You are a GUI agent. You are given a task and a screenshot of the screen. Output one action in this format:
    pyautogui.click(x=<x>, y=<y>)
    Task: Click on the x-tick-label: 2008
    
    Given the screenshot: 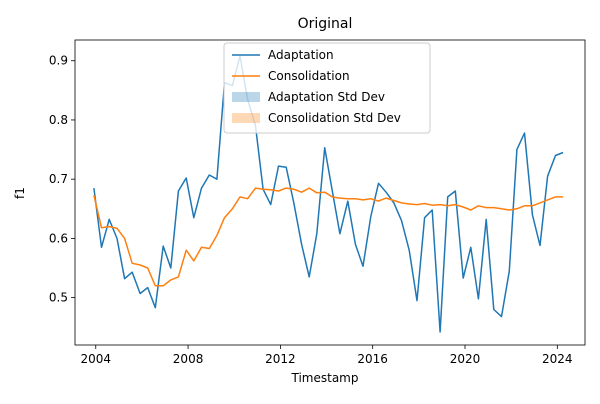 What is the action you would take?
    pyautogui.click(x=188, y=359)
    